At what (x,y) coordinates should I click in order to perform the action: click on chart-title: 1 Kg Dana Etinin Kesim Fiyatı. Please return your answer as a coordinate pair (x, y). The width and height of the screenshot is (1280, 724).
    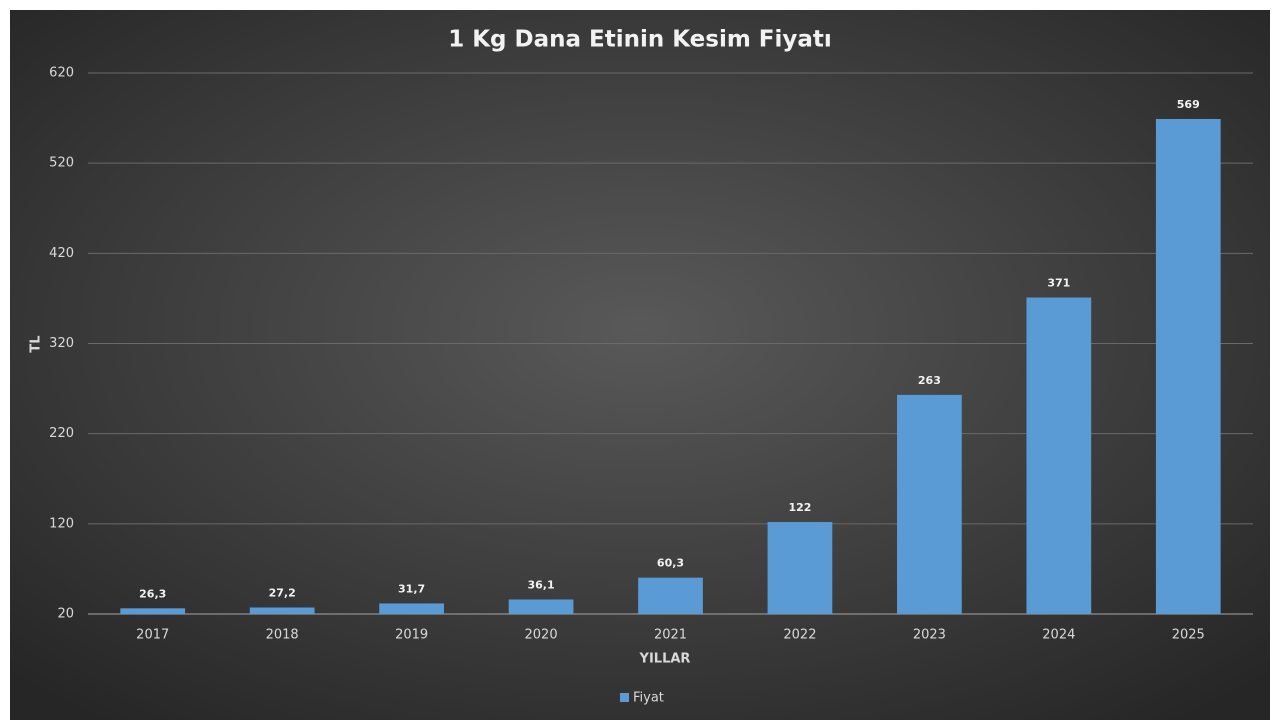
    Looking at the image, I should click on (640, 40).